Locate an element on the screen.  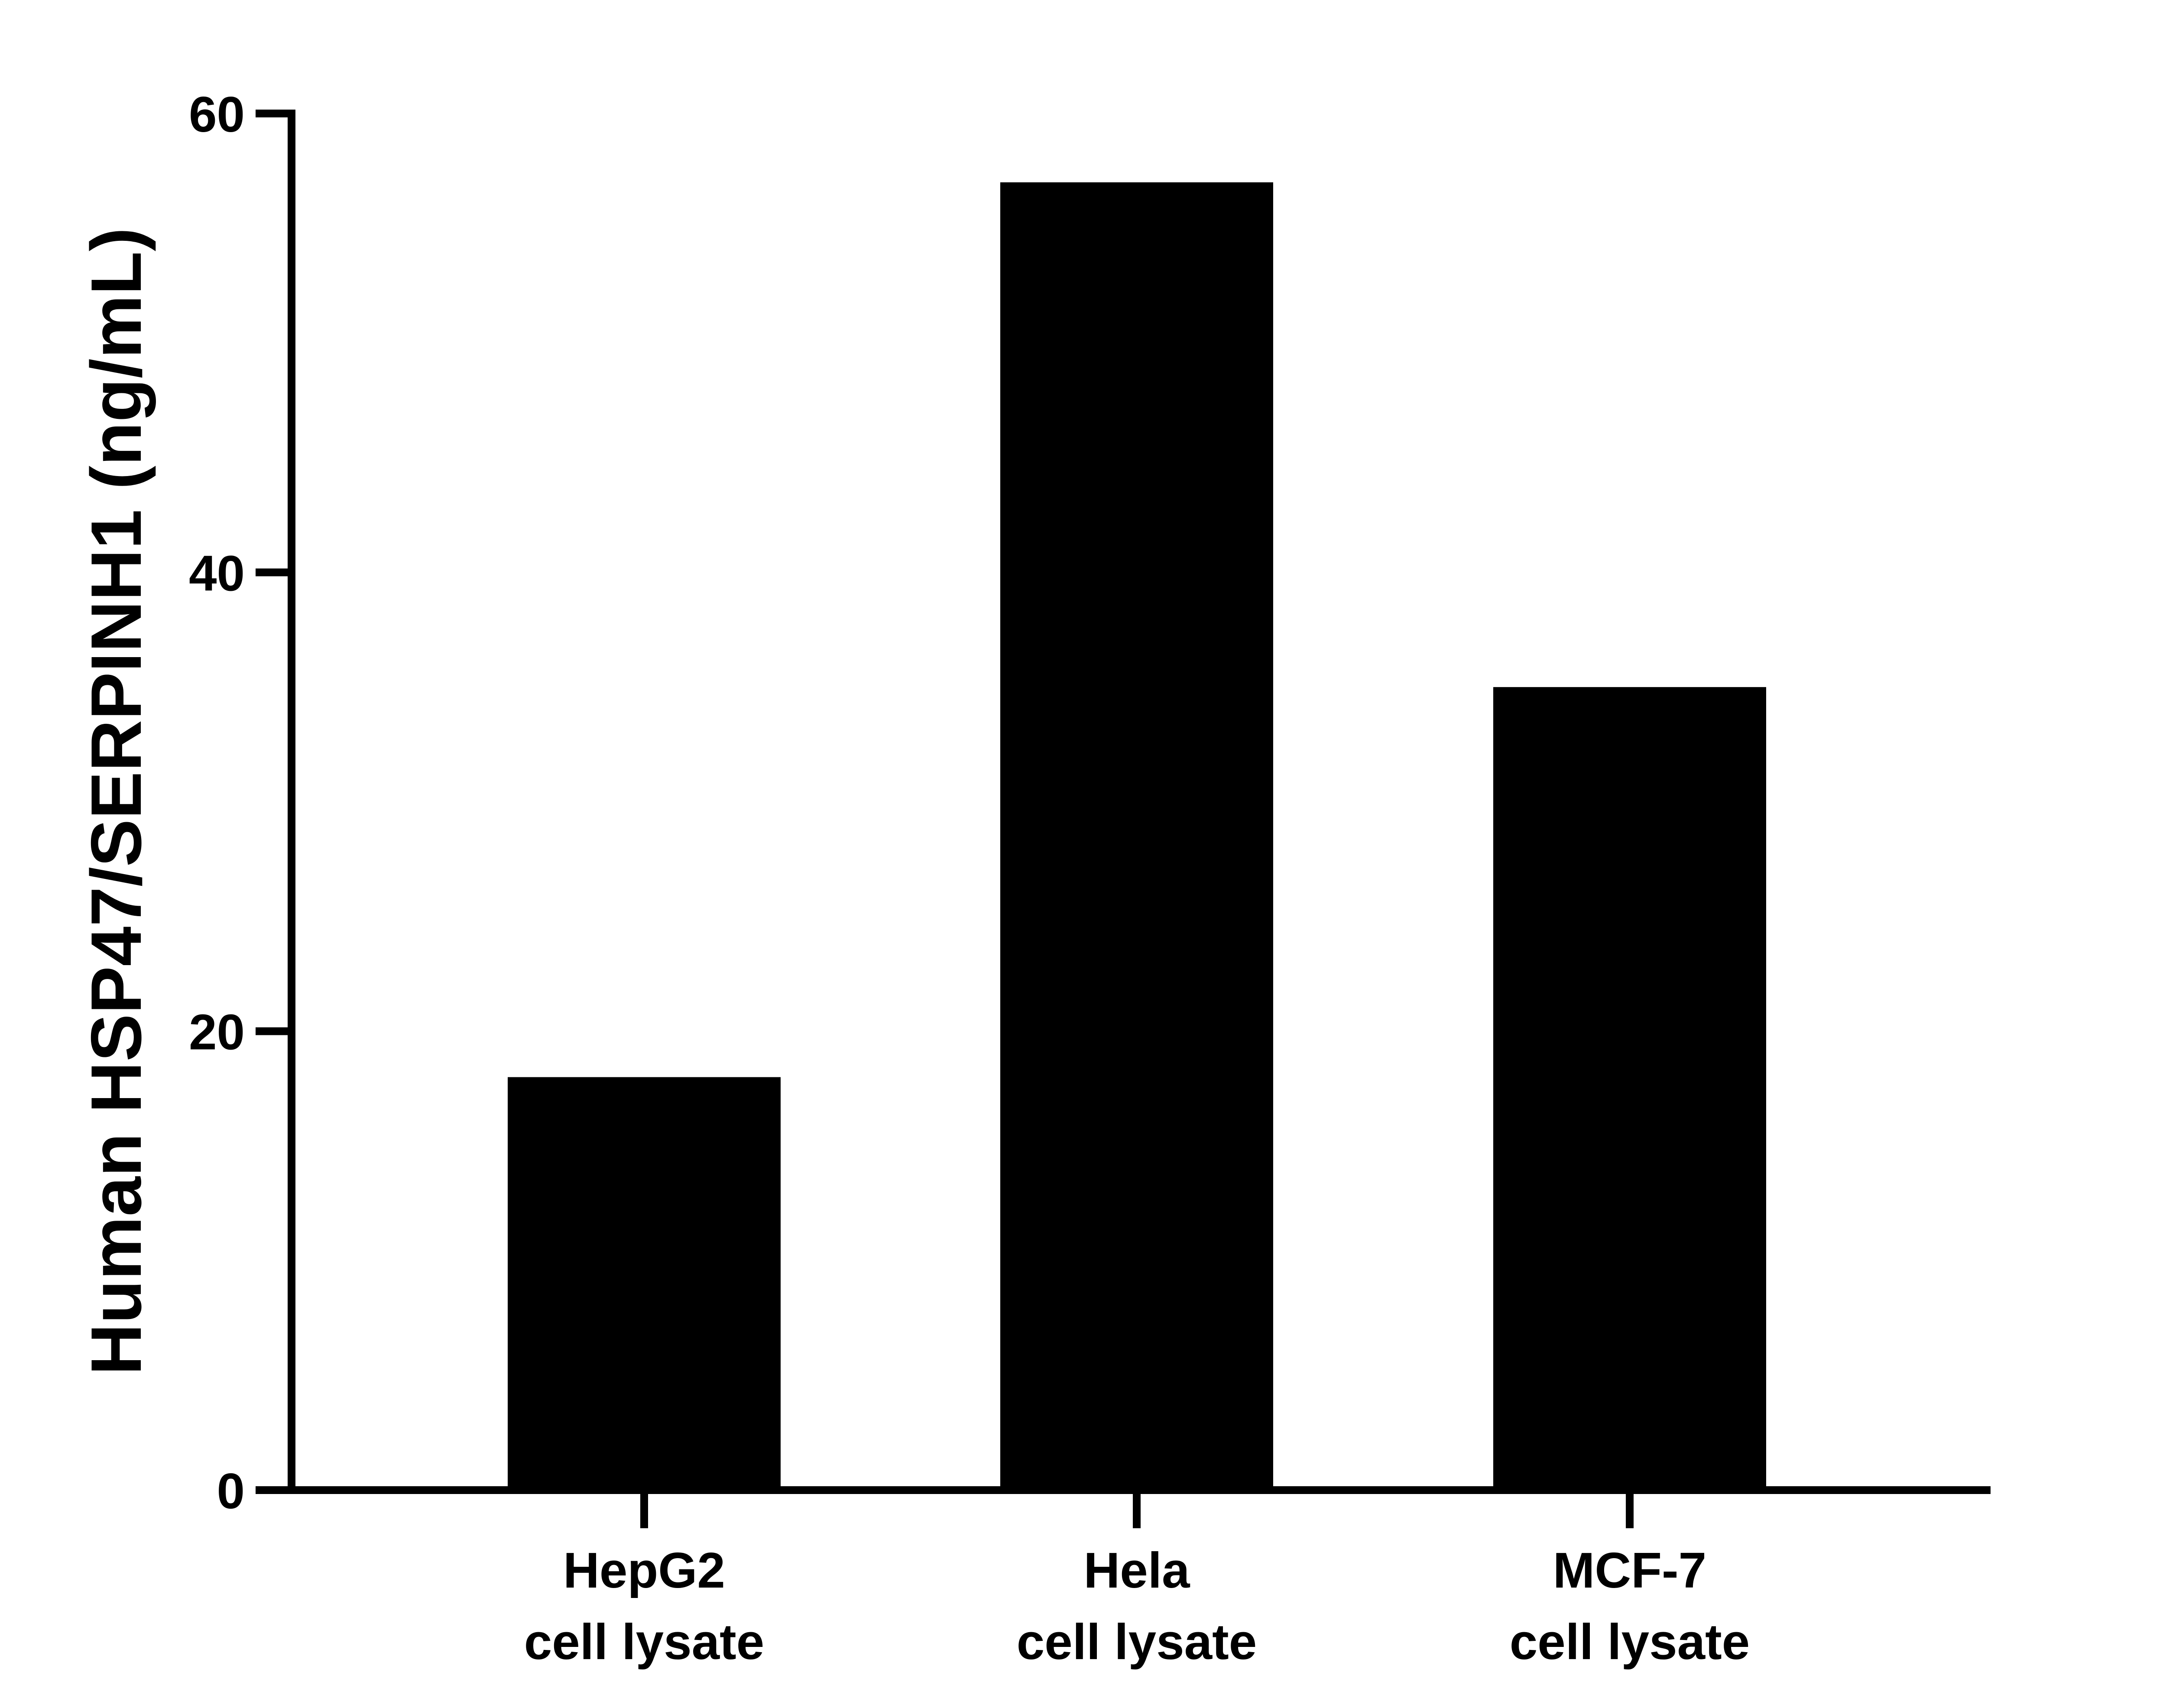
y-tick-label-0: 0 is located at coordinates (231, 1491).